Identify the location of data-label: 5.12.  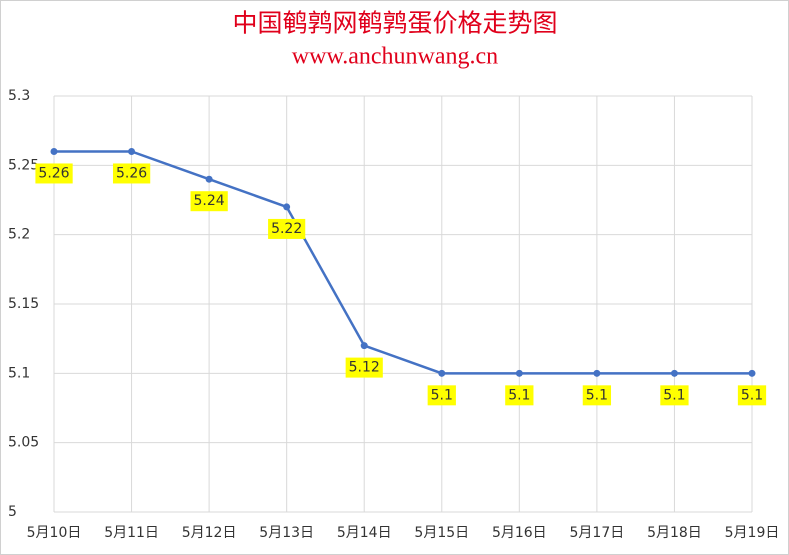
(364, 368).